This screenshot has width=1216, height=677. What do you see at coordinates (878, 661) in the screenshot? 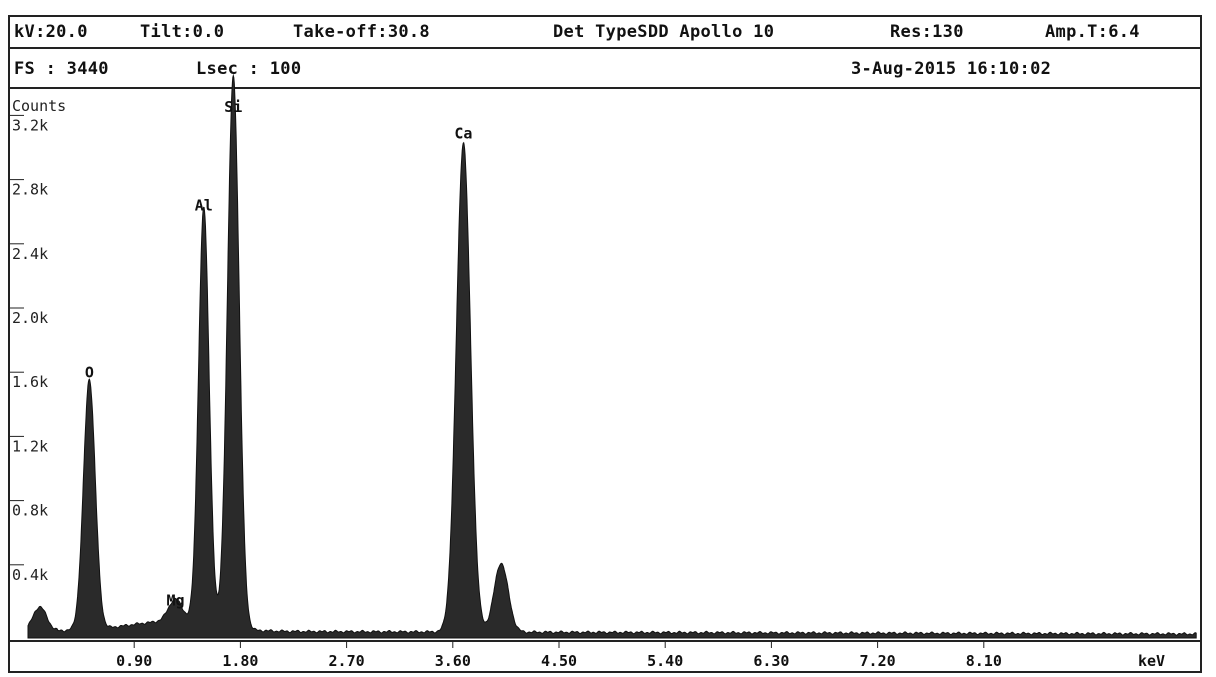
I see `x-tick-label: 7.20` at bounding box center [878, 661].